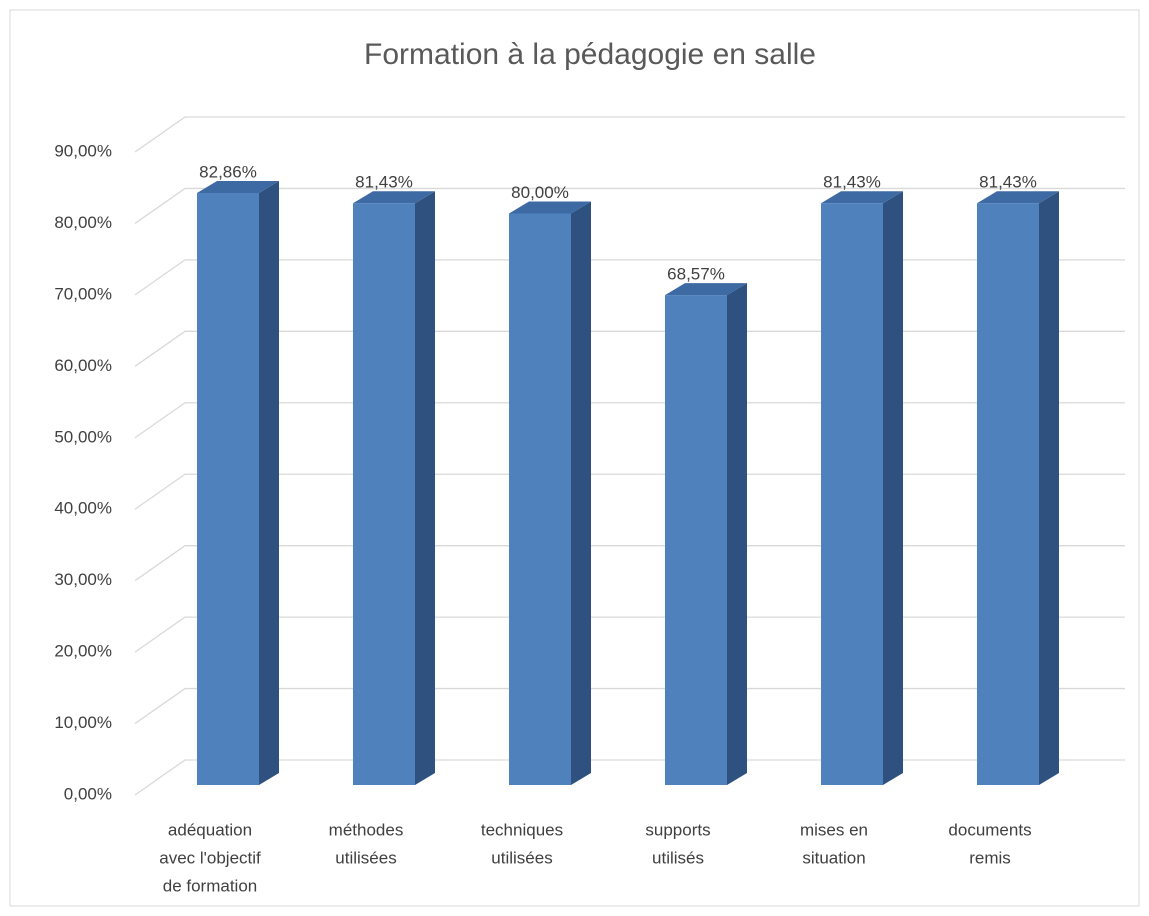 This screenshot has height=916, width=1149. What do you see at coordinates (366, 829) in the screenshot?
I see `x-tick-label: méthodes` at bounding box center [366, 829].